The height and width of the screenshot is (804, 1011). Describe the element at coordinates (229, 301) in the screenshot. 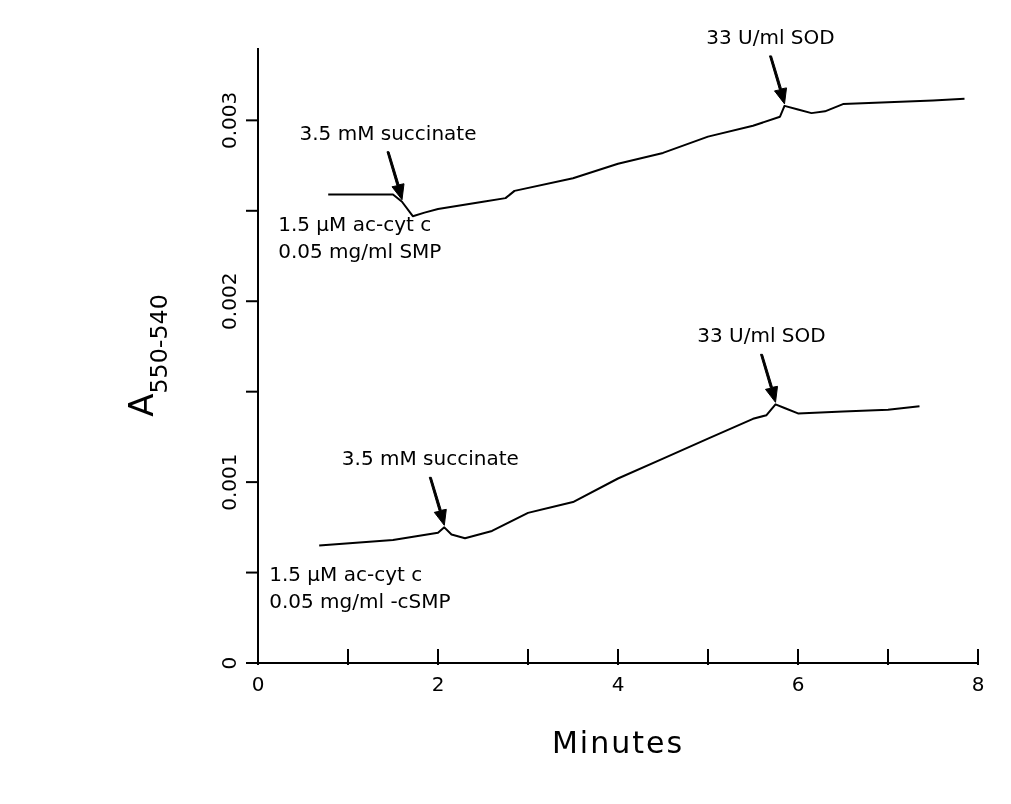

I see `y-tick-label: 0.002` at that location.